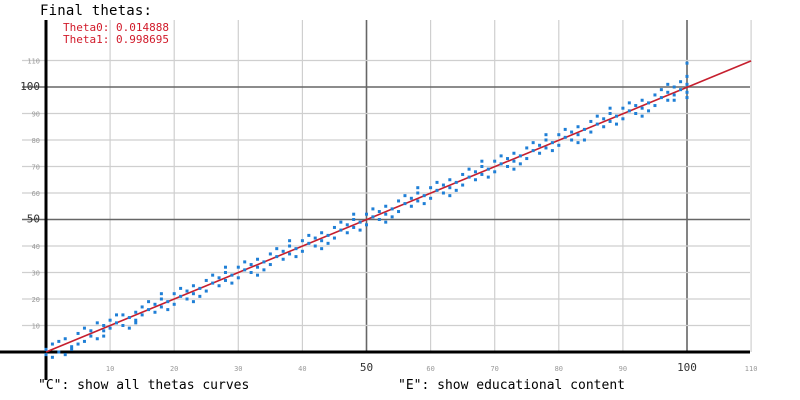 Image resolution: width=800 pixels, height=400 pixels. What do you see at coordinates (116, 39) in the screenshot?
I see `theta1-value: Theta1: 0.998695` at bounding box center [116, 39].